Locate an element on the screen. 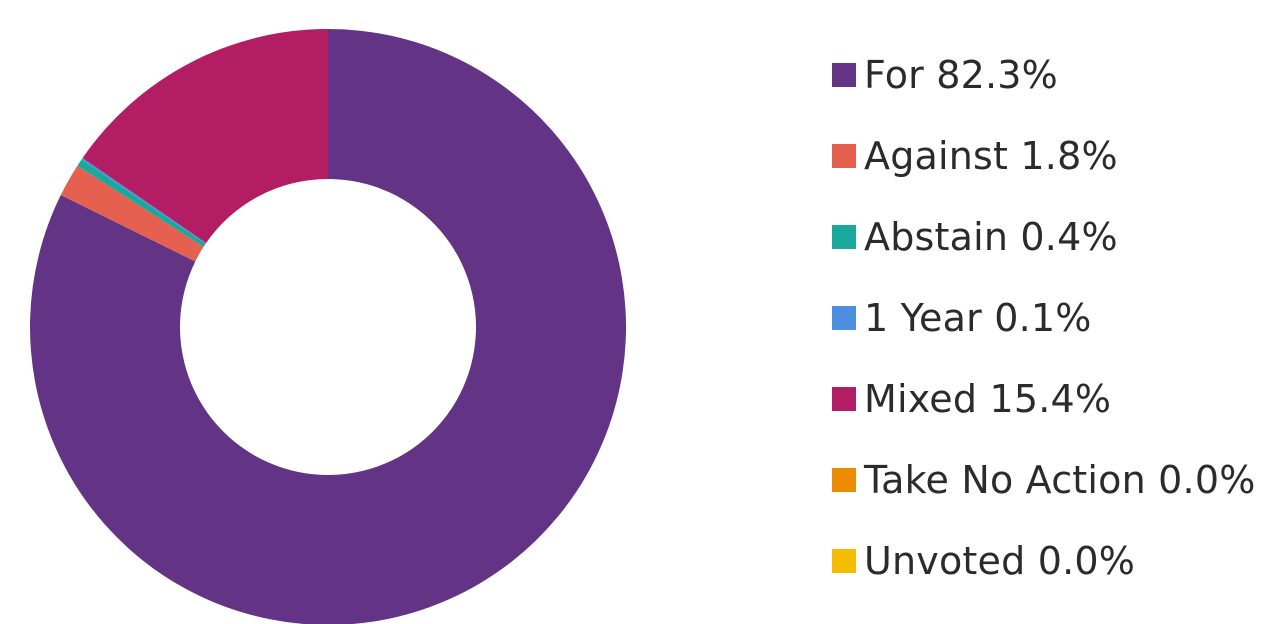  slice-mixed is located at coordinates (205, 136).